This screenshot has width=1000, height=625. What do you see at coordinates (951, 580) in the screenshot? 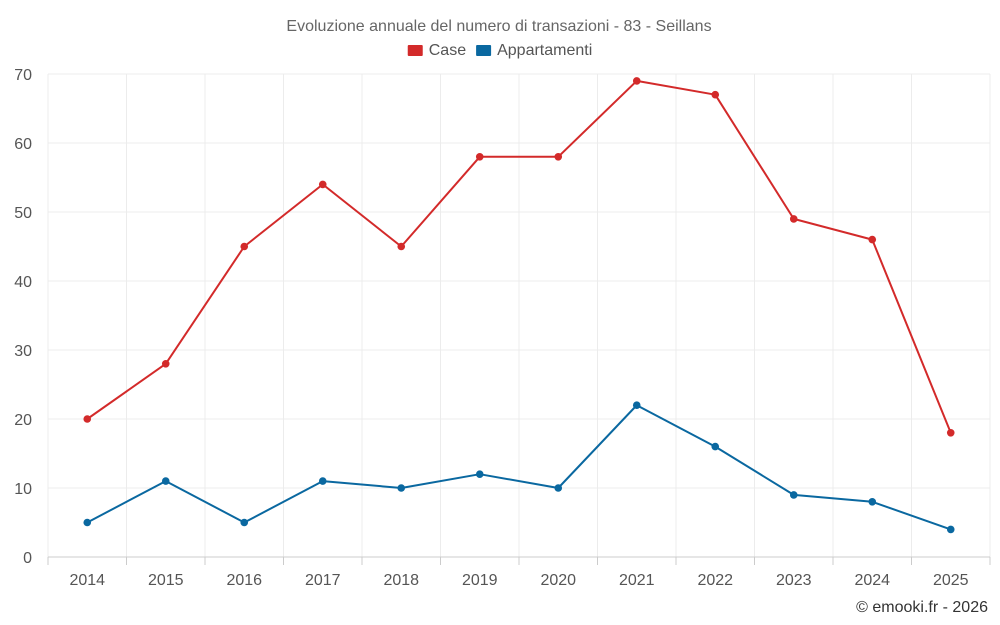
I see `x-tick-label: 2025` at bounding box center [951, 580].